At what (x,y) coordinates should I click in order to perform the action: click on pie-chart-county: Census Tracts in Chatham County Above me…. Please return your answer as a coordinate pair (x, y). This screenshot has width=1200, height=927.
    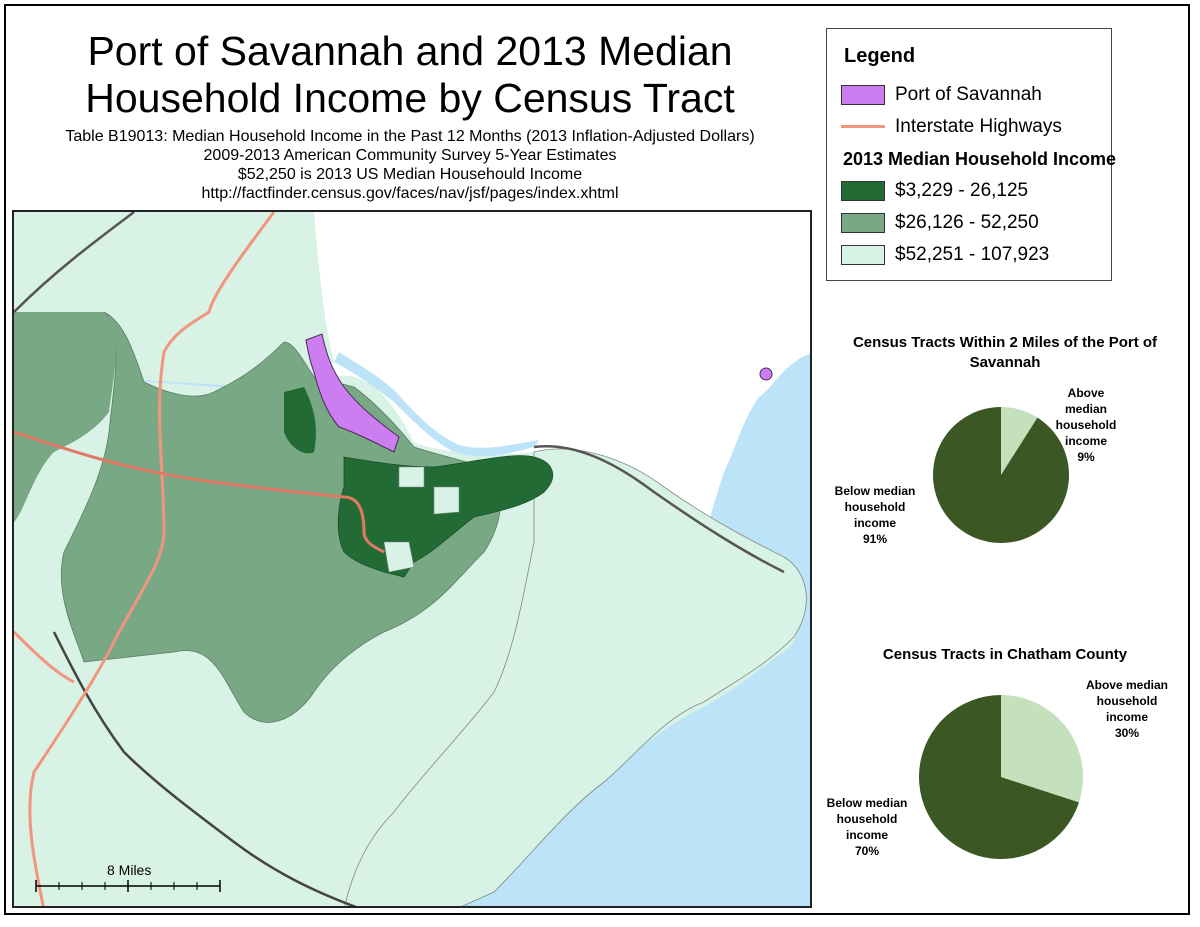
    Looking at the image, I should click on (1005, 775).